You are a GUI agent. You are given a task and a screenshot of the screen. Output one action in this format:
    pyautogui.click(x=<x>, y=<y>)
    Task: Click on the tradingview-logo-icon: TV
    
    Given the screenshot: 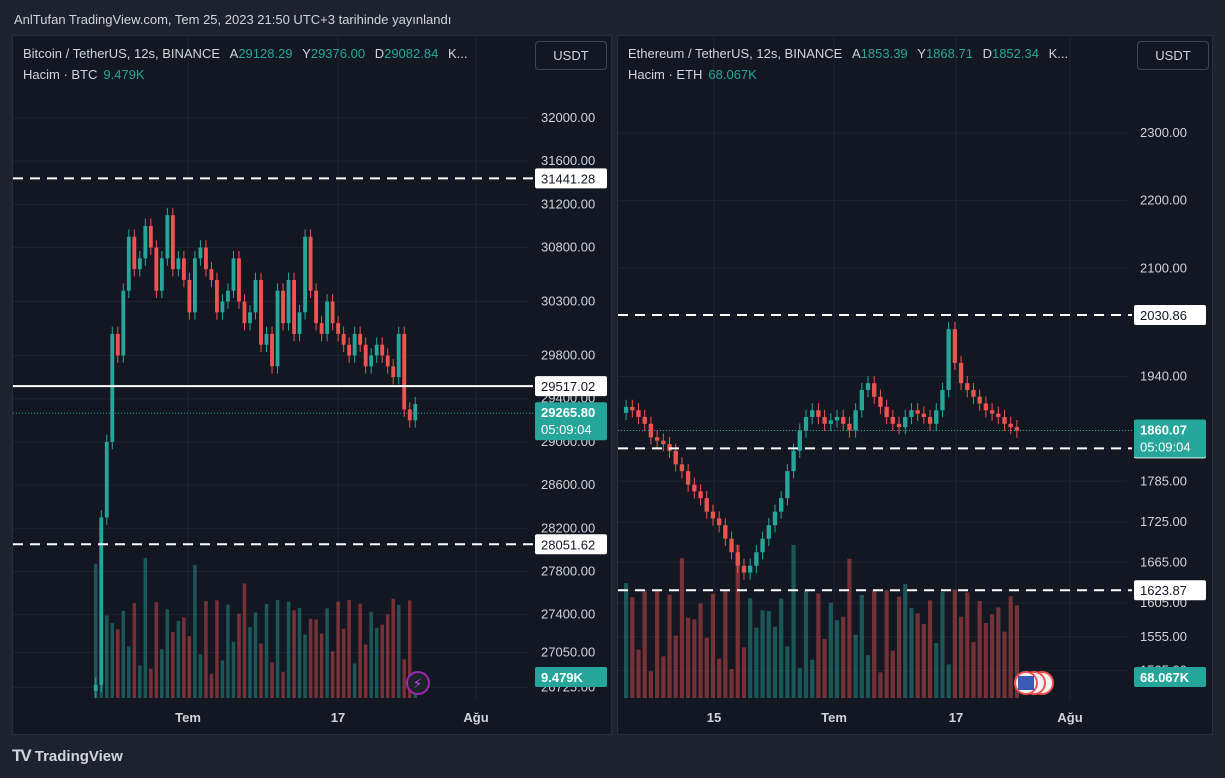 What is the action you would take?
    pyautogui.click(x=22, y=755)
    